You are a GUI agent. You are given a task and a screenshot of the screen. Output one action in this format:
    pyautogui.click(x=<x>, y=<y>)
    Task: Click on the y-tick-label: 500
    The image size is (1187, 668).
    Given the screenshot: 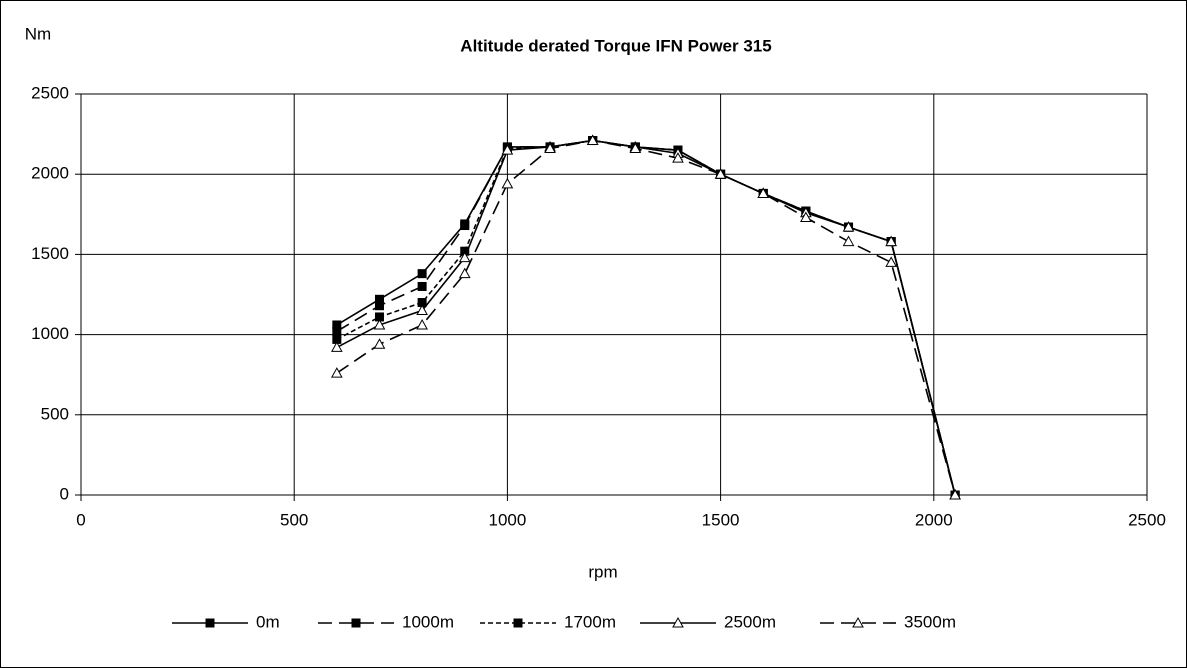 What is the action you would take?
    pyautogui.click(x=55, y=413)
    